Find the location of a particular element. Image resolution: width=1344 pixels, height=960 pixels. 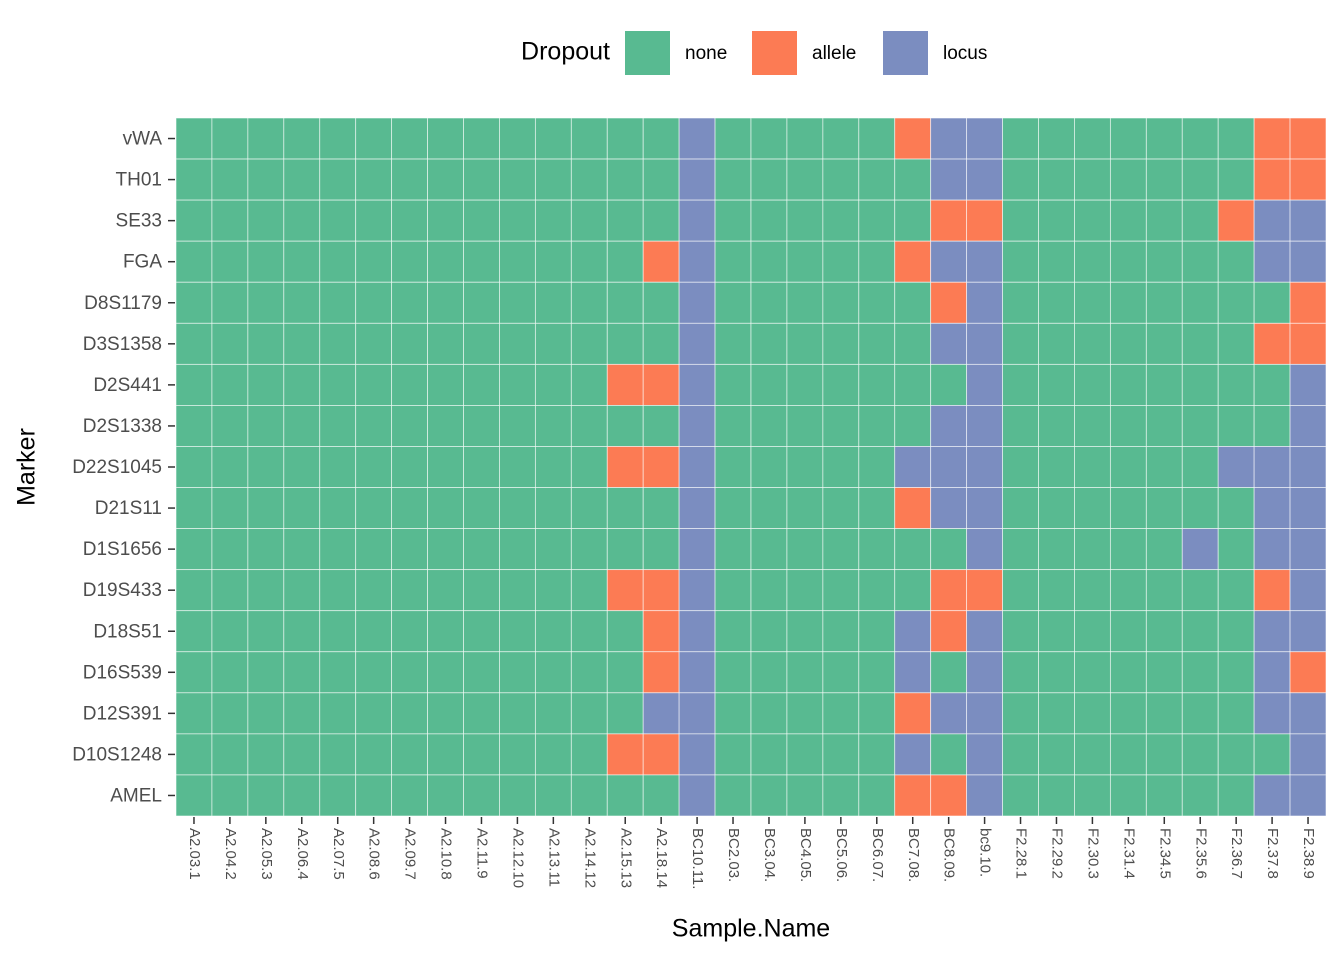

x-tick-label: A2.09.7 is located at coordinates (410, 854).